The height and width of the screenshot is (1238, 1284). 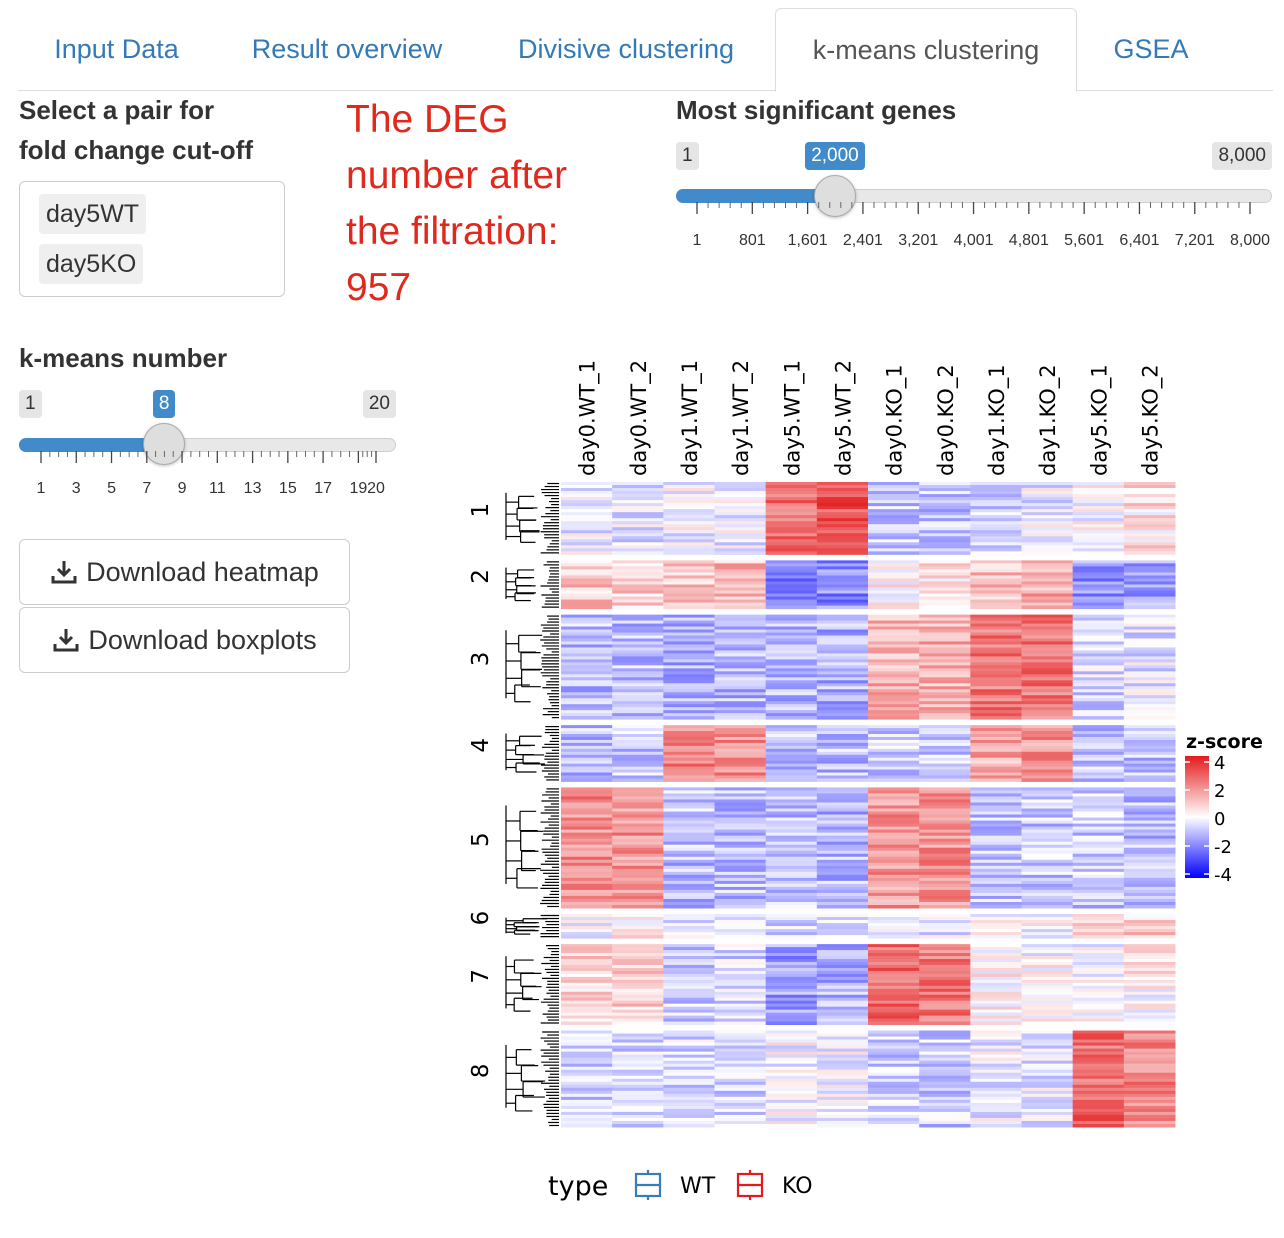 I want to click on genes-slider-handle, so click(x=835, y=196).